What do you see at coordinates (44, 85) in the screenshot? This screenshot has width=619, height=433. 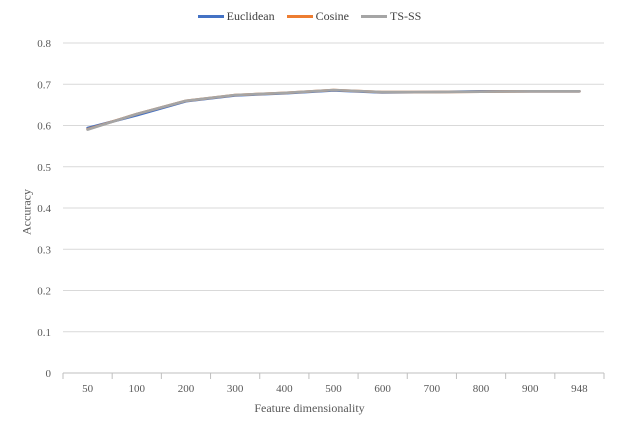 I see `y-tick-label-0.7: 0.7` at bounding box center [44, 85].